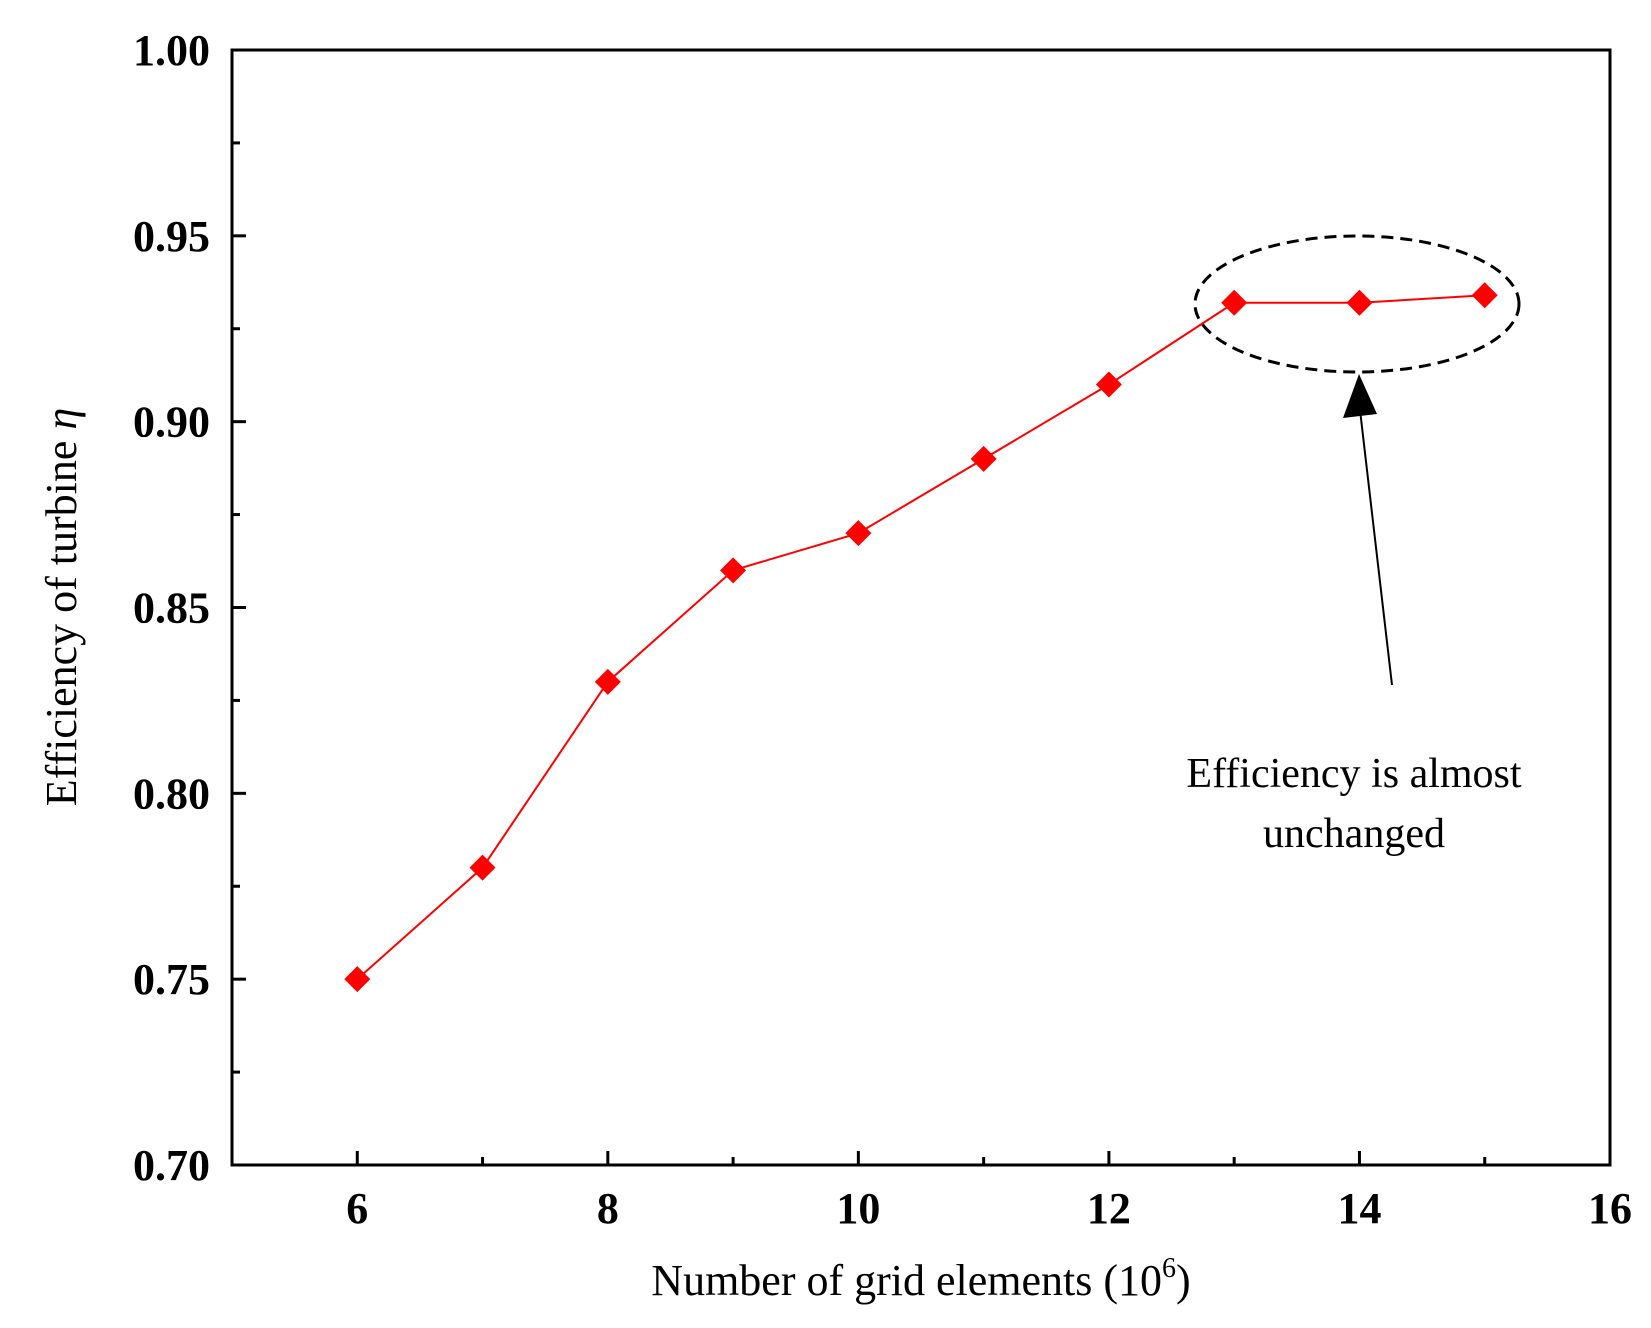 Image resolution: width=1651 pixels, height=1328 pixels. What do you see at coordinates (171, 793) in the screenshot?
I see `y-tick-label: 0.80` at bounding box center [171, 793].